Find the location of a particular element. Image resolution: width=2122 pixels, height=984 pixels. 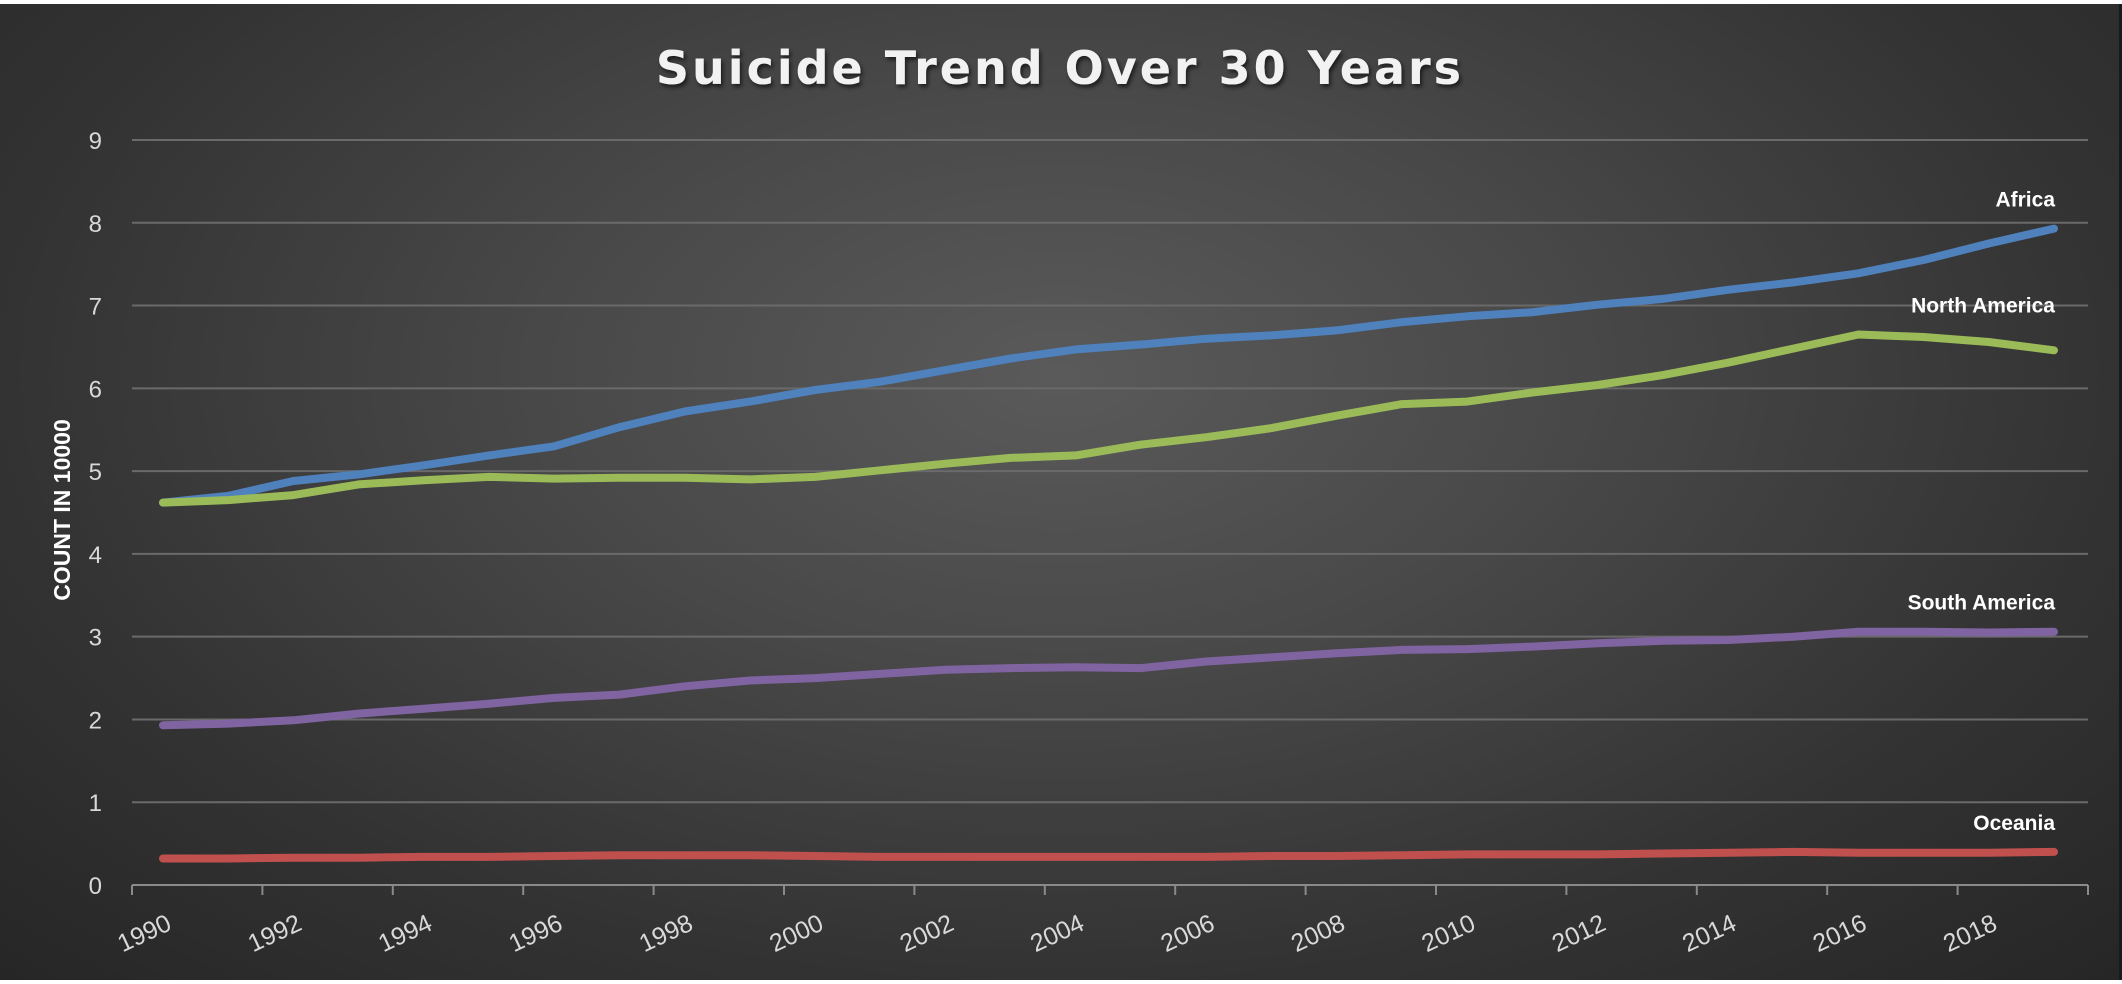

y-tick-label: 3 is located at coordinates (95, 638).